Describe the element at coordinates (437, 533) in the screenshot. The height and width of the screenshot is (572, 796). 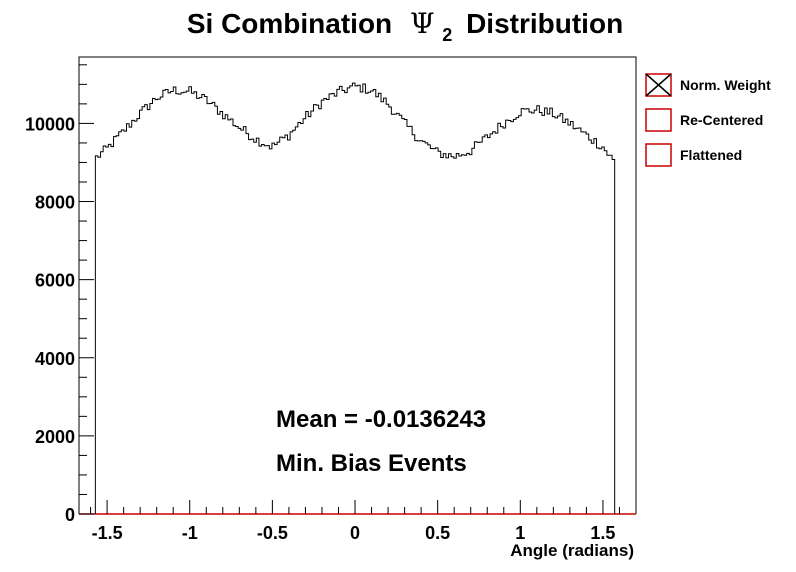
I see `x-tick-label: 0.5` at that location.